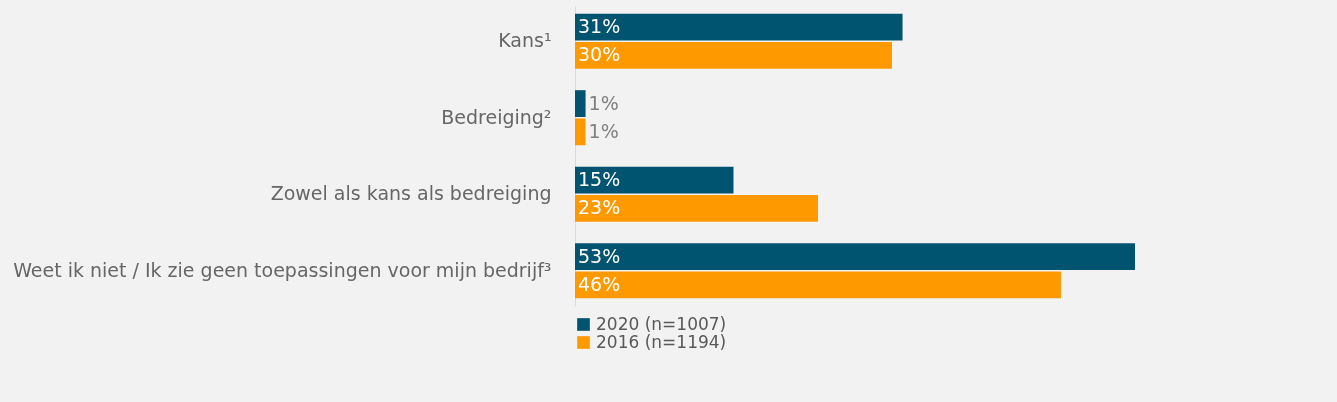 This screenshot has height=402, width=1337. What do you see at coordinates (599, 255) in the screenshot?
I see `data-label: 53%` at bounding box center [599, 255].